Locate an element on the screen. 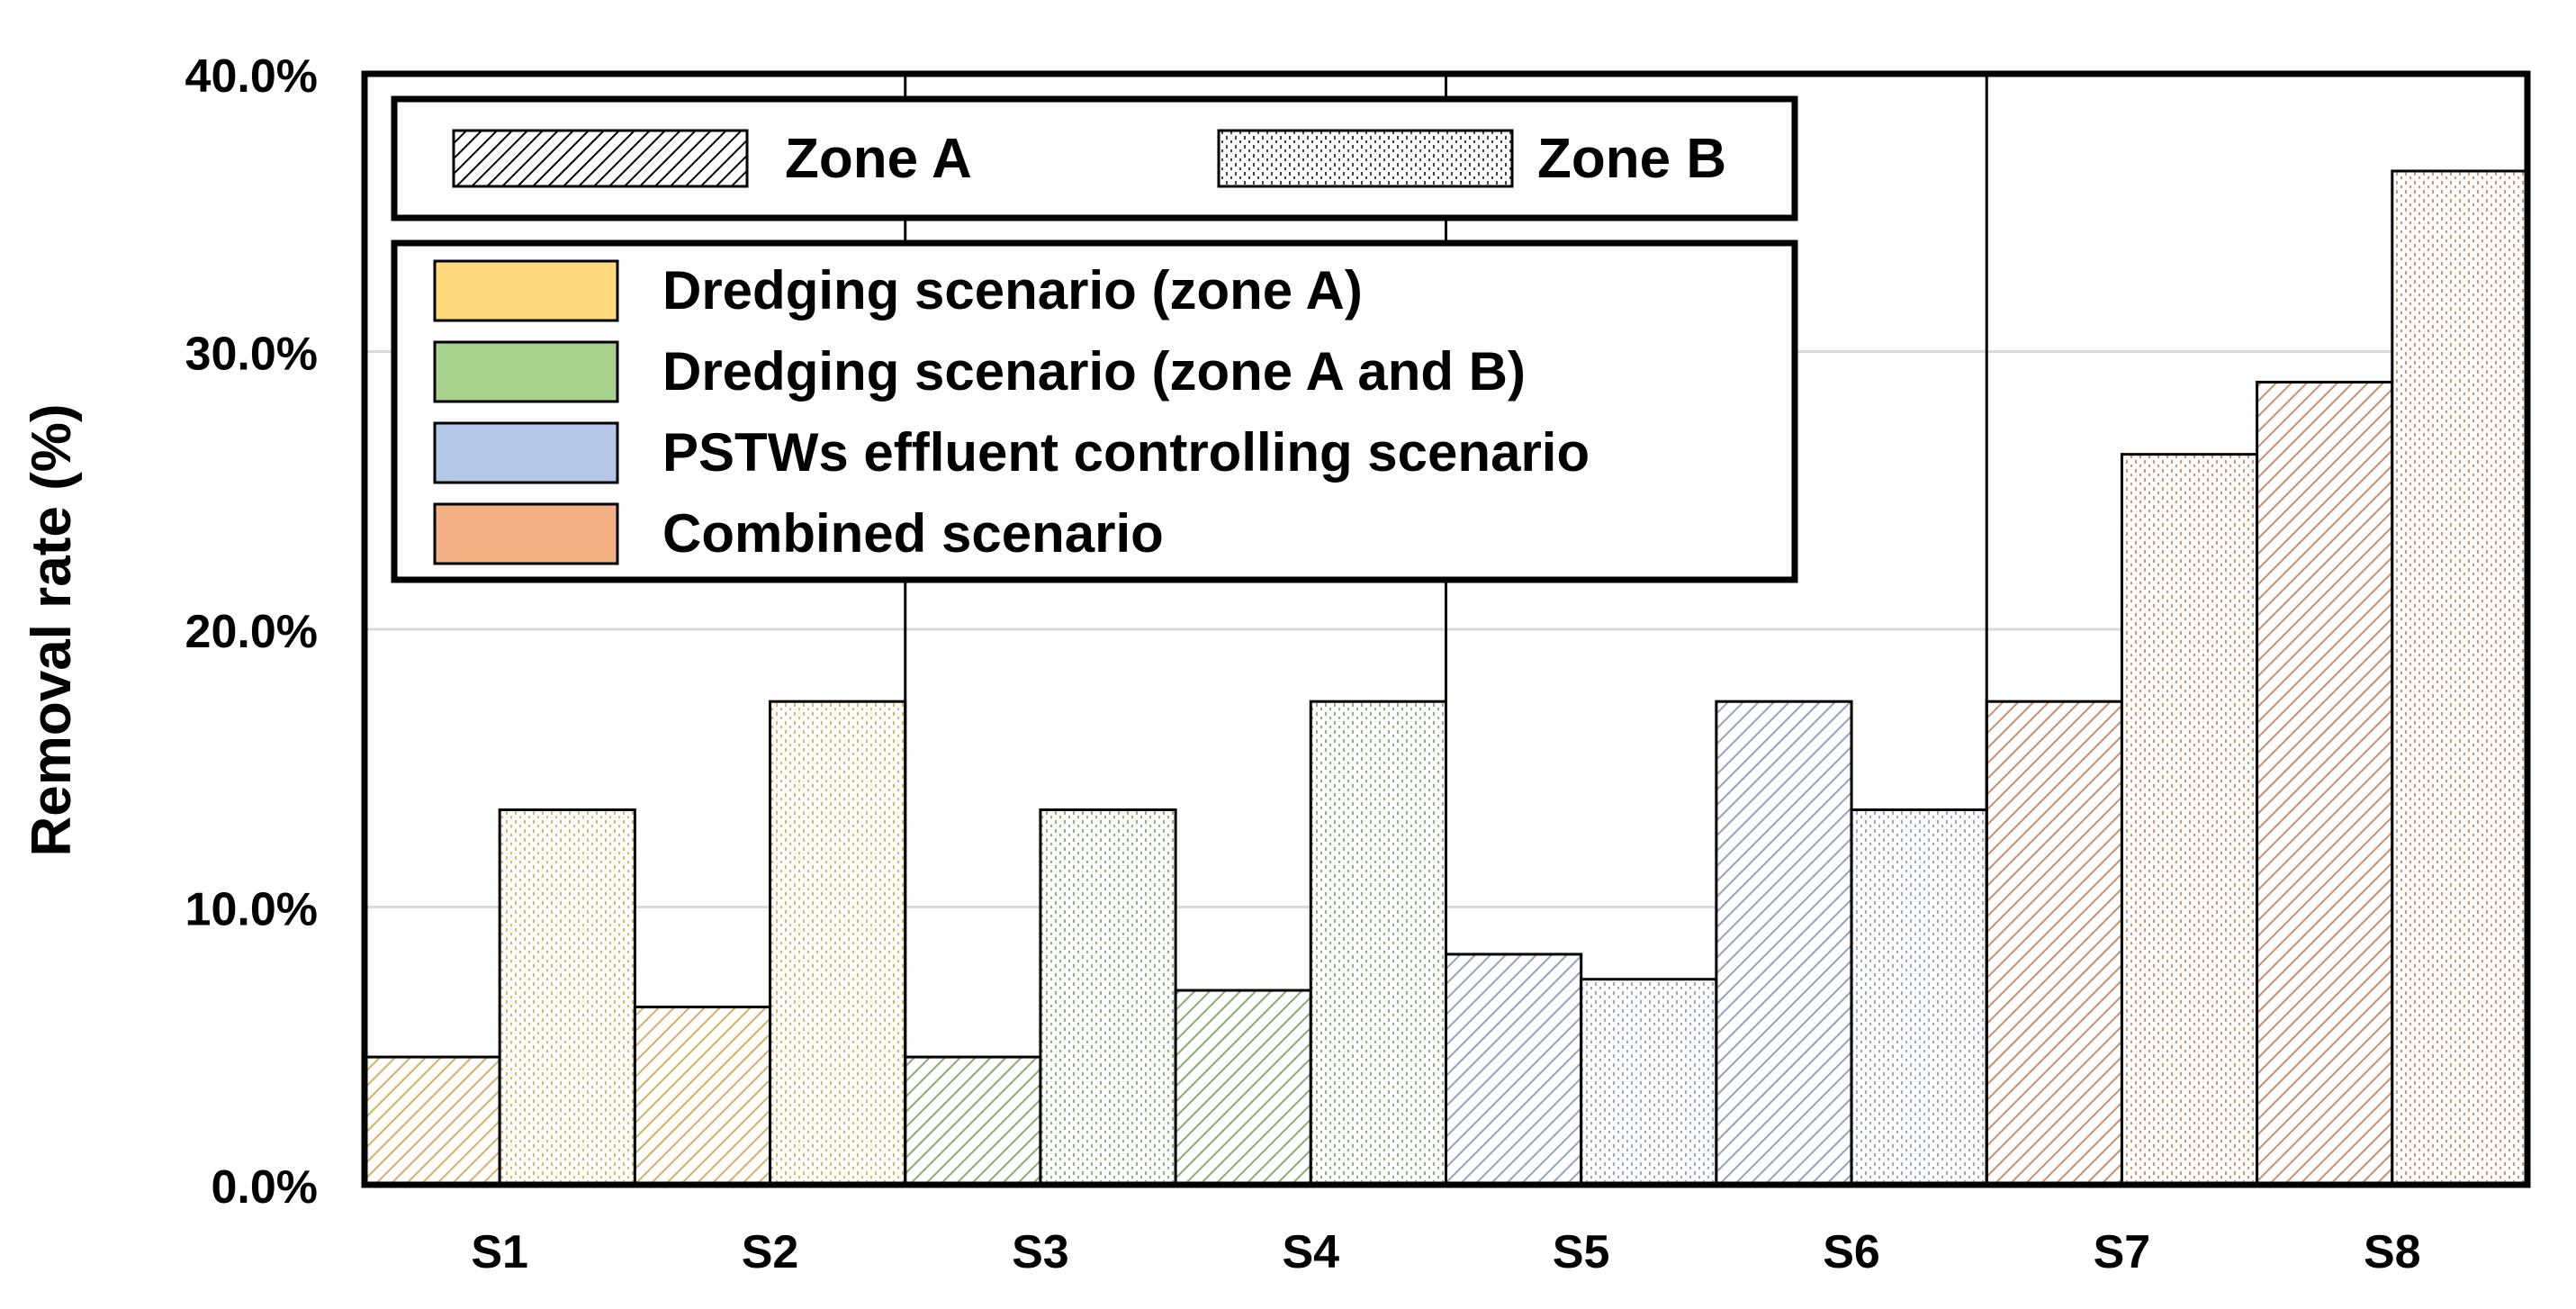 The image size is (2576, 1309). scenario-legend-swatch-combined is located at coordinates (526, 534).